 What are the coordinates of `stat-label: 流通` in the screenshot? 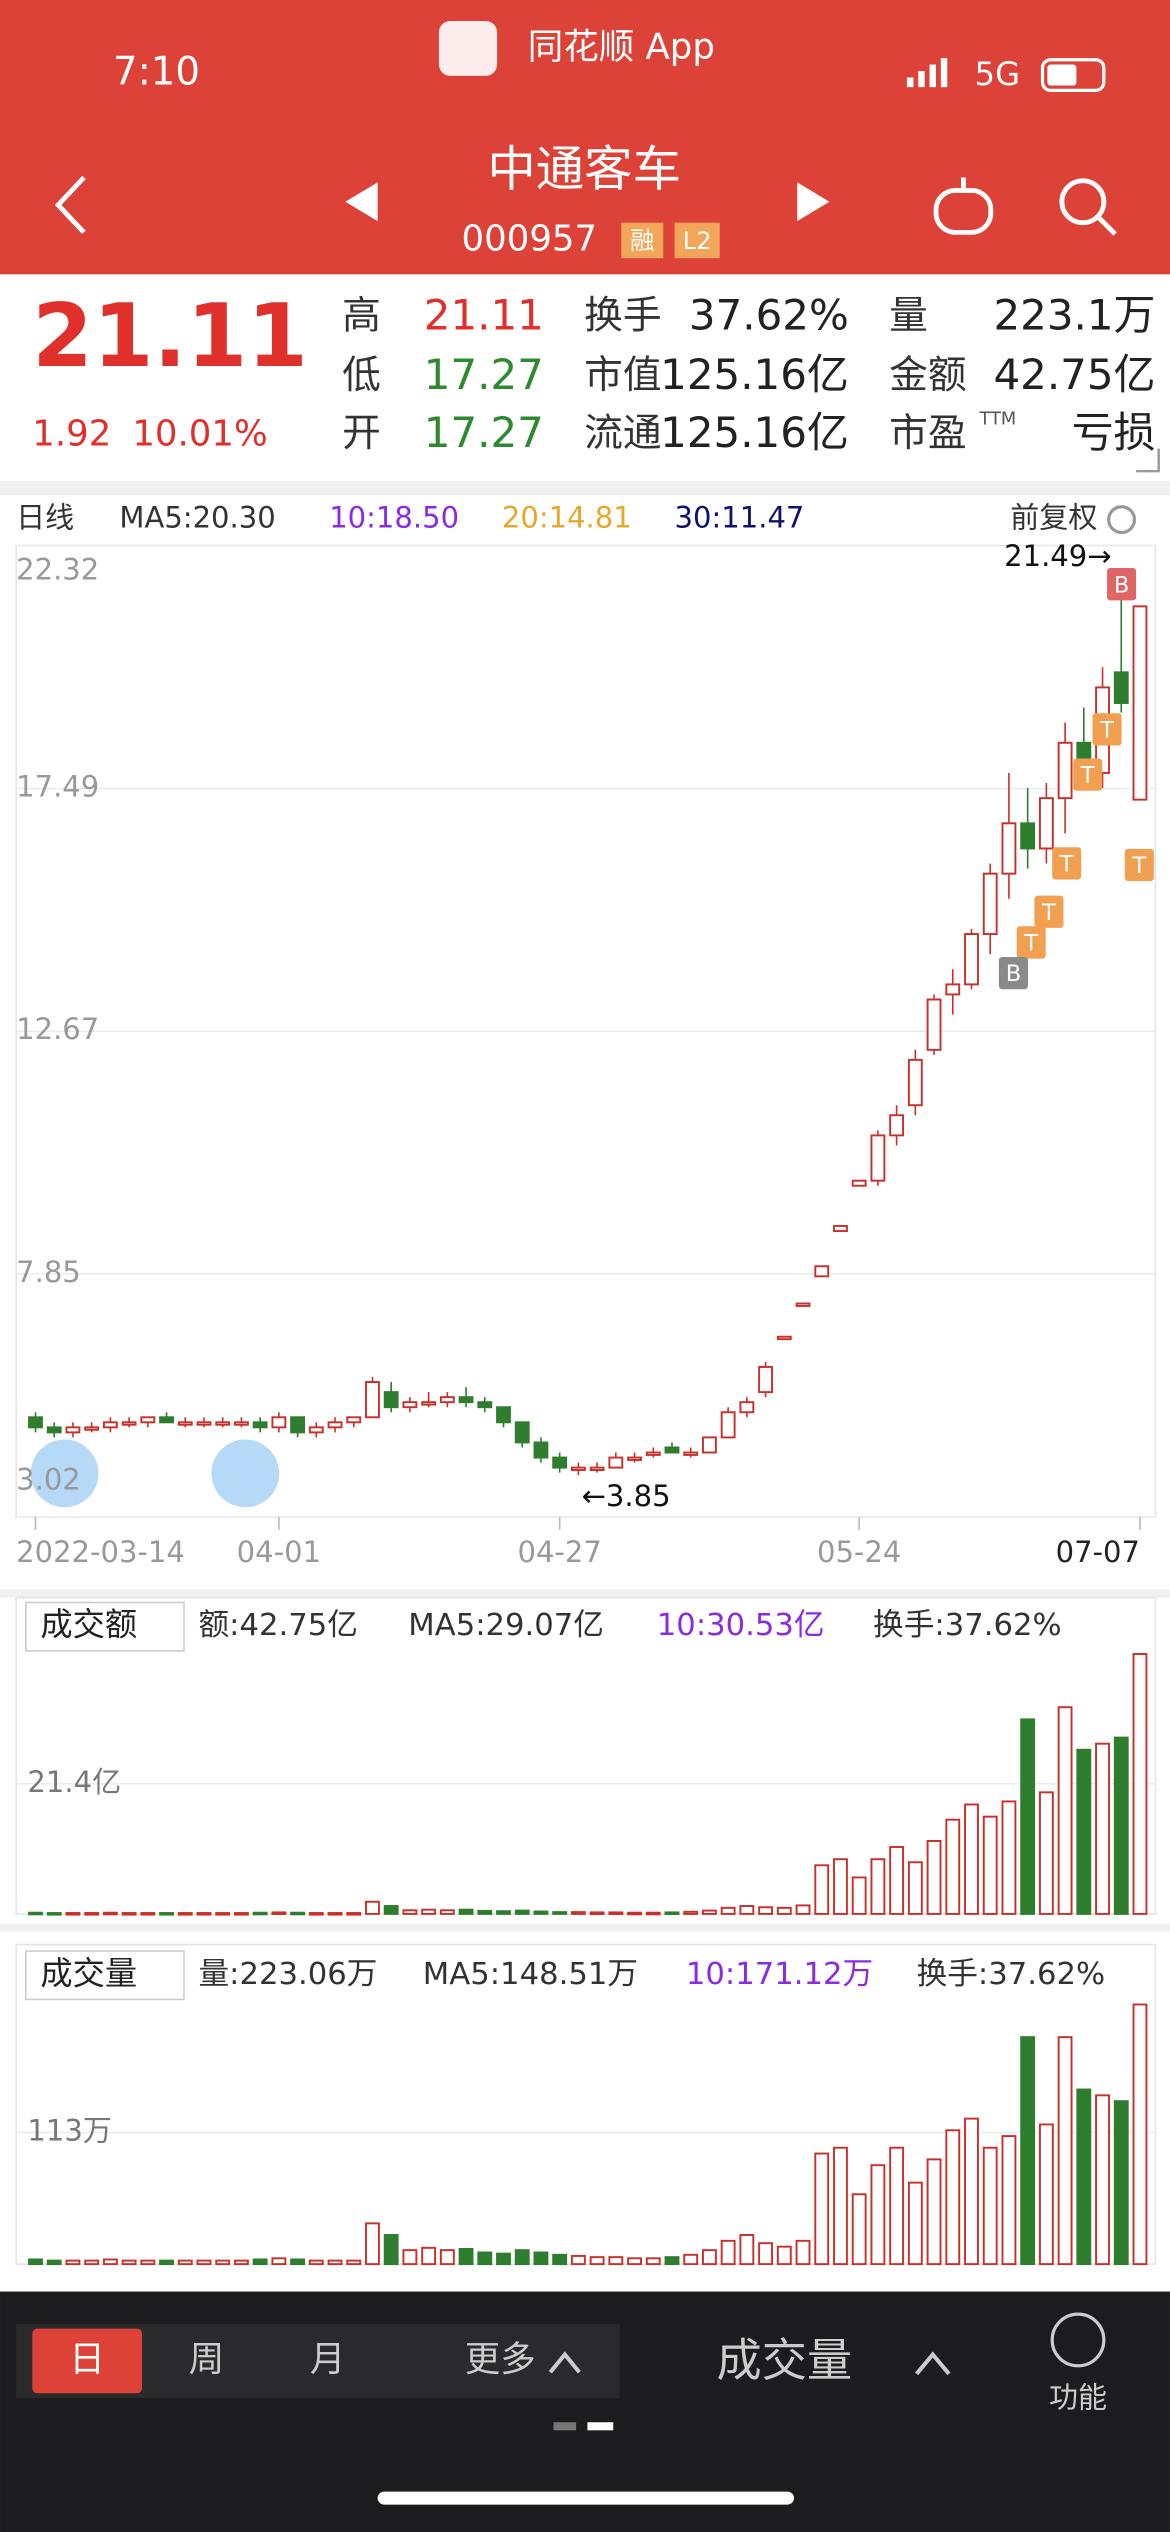 It's located at (622, 433).